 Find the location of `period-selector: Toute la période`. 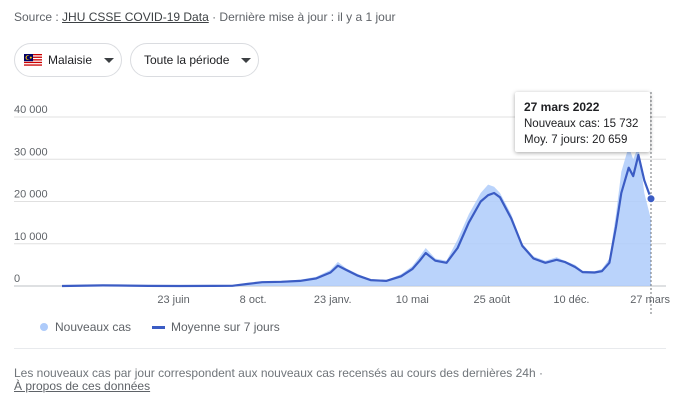

period-selector: Toute la période is located at coordinates (194, 60).